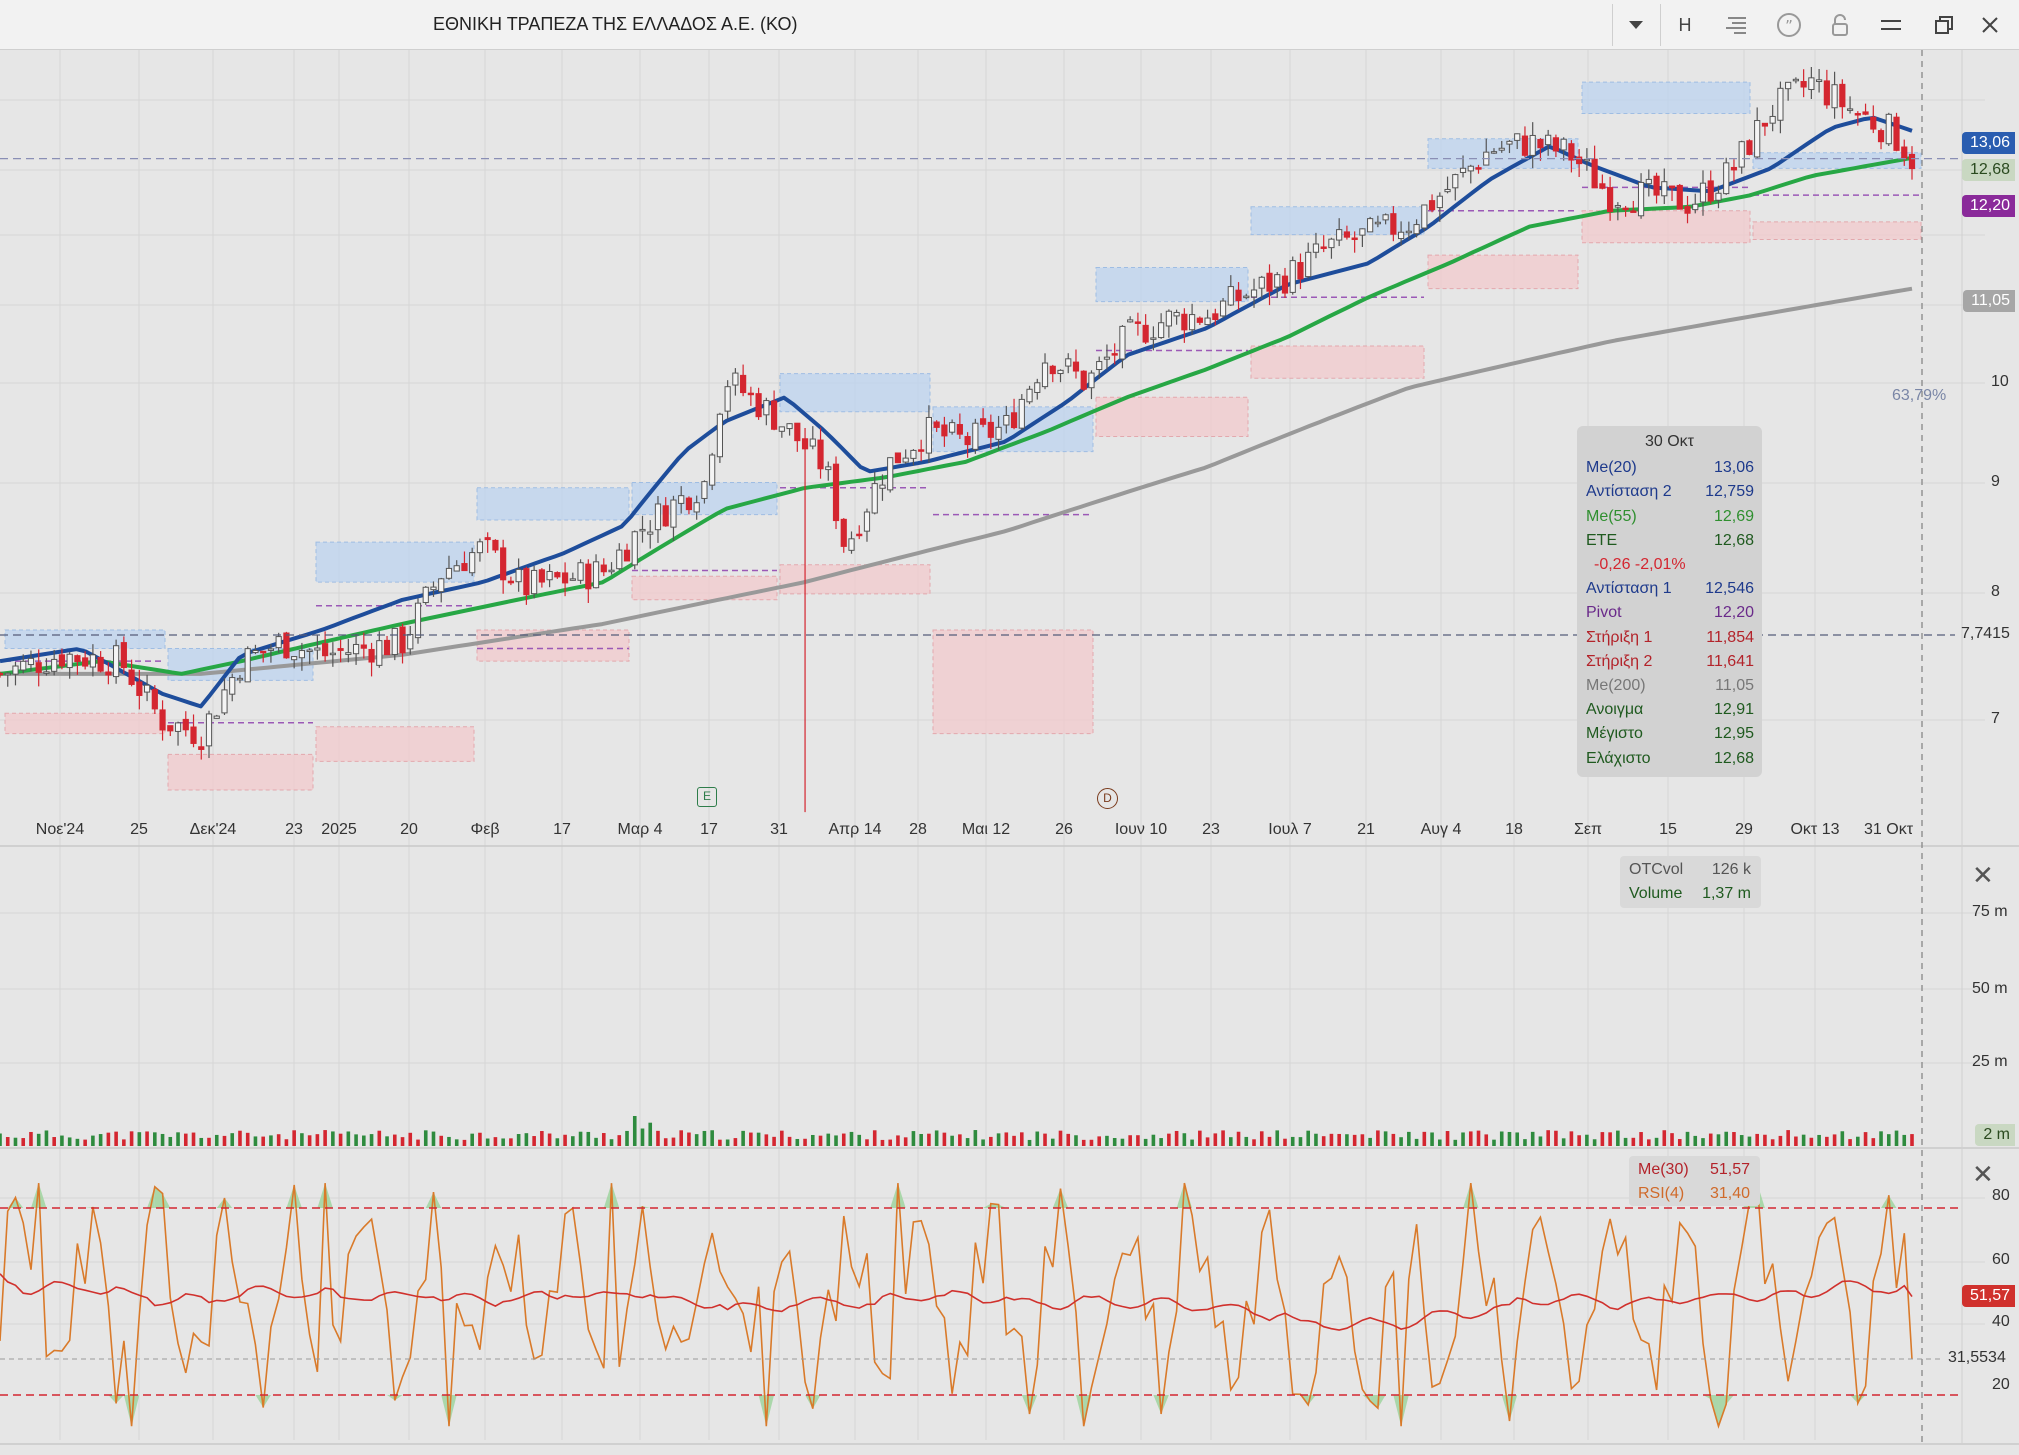 The height and width of the screenshot is (1455, 2019). What do you see at coordinates (1733, 734) in the screenshot?
I see `tooltip-row-value: 12,95` at bounding box center [1733, 734].